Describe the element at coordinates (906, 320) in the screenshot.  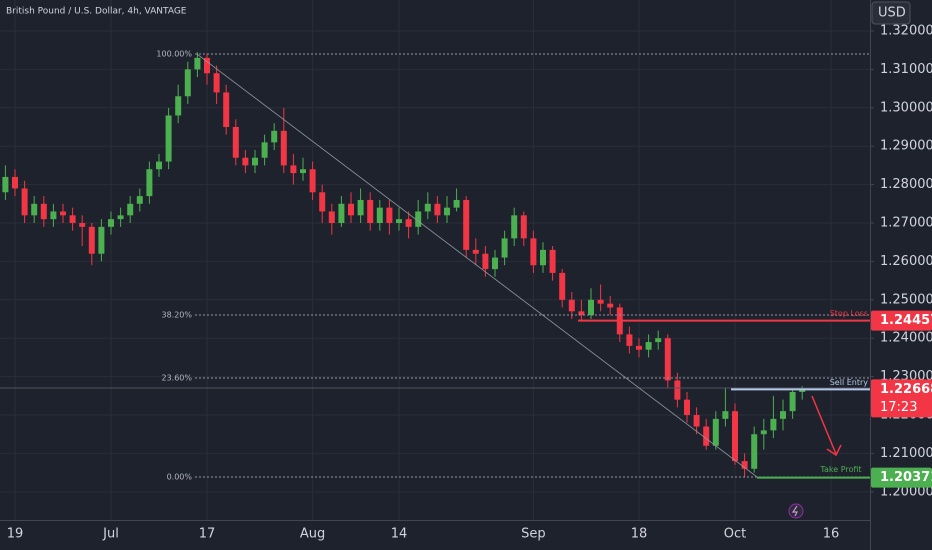
I see `price-box-label: 1.24457` at that location.